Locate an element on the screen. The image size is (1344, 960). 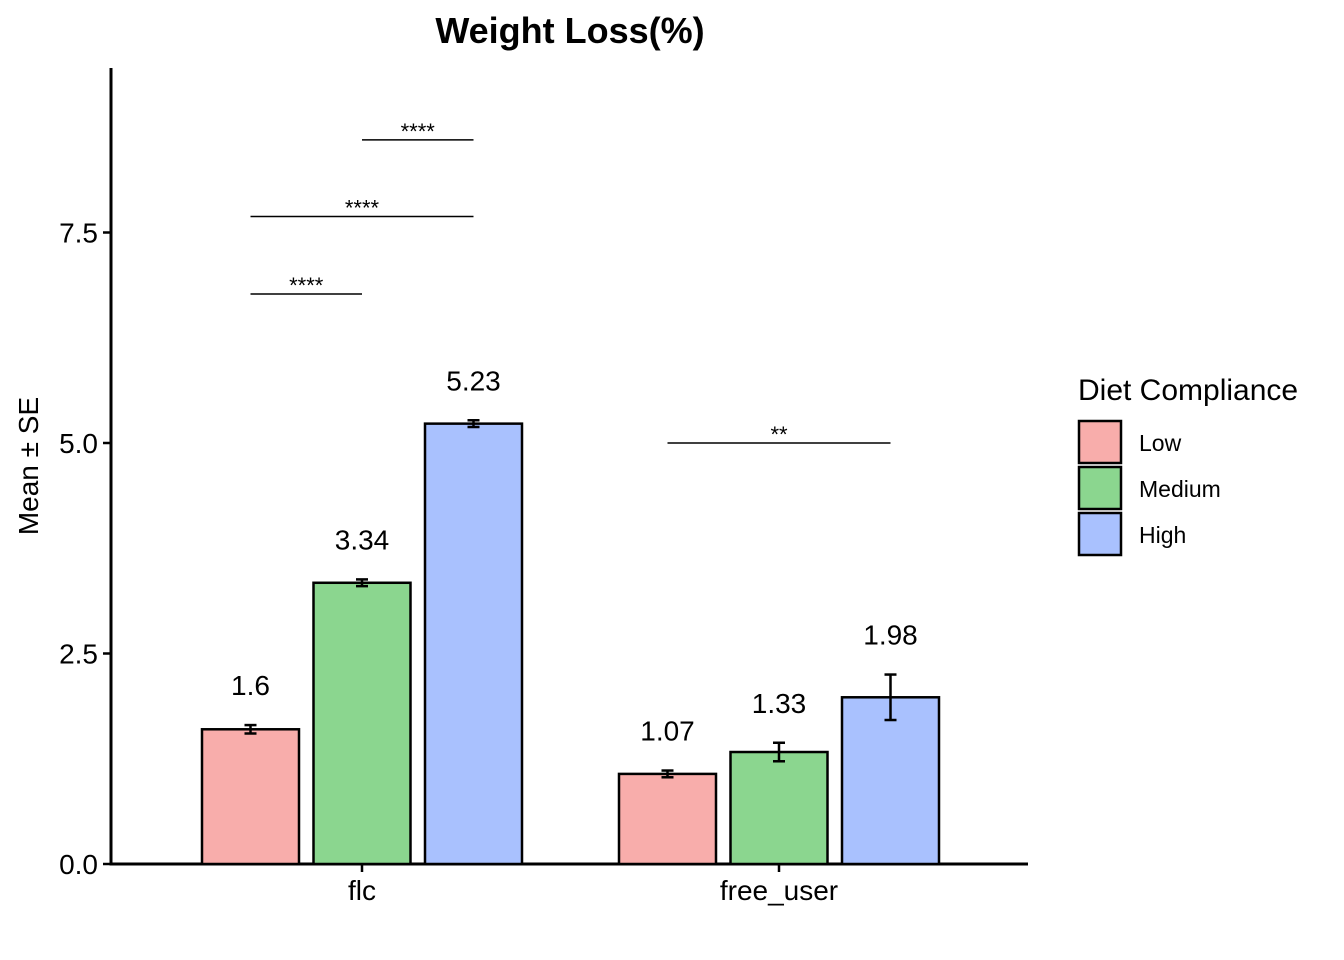
legend-label: Low is located at coordinates (1160, 443).